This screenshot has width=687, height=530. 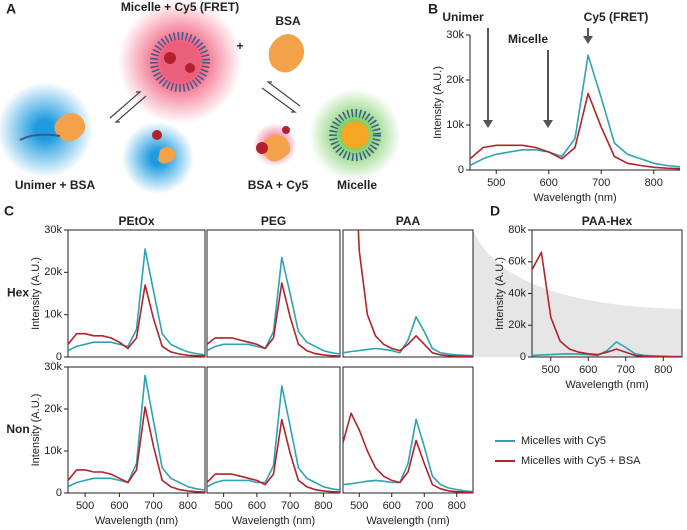 What do you see at coordinates (495, 211) in the screenshot?
I see `panel-label: D` at bounding box center [495, 211].